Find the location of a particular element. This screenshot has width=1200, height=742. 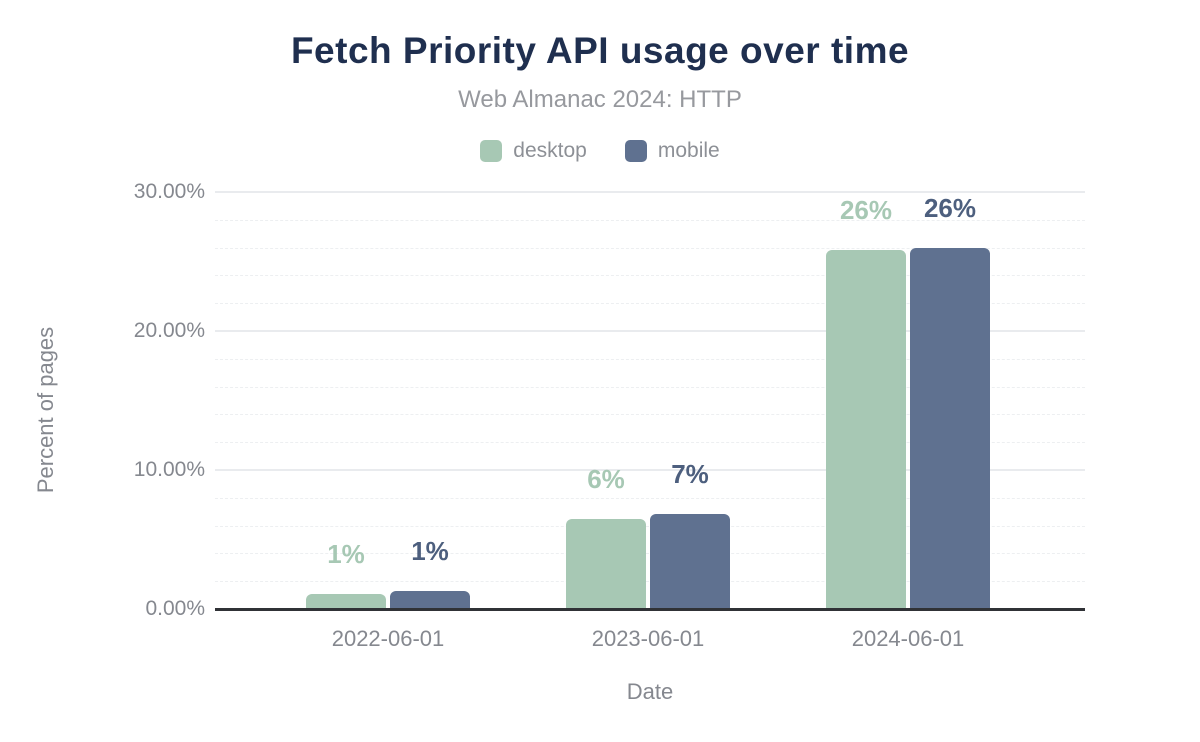

x-axis-line is located at coordinates (650, 609).